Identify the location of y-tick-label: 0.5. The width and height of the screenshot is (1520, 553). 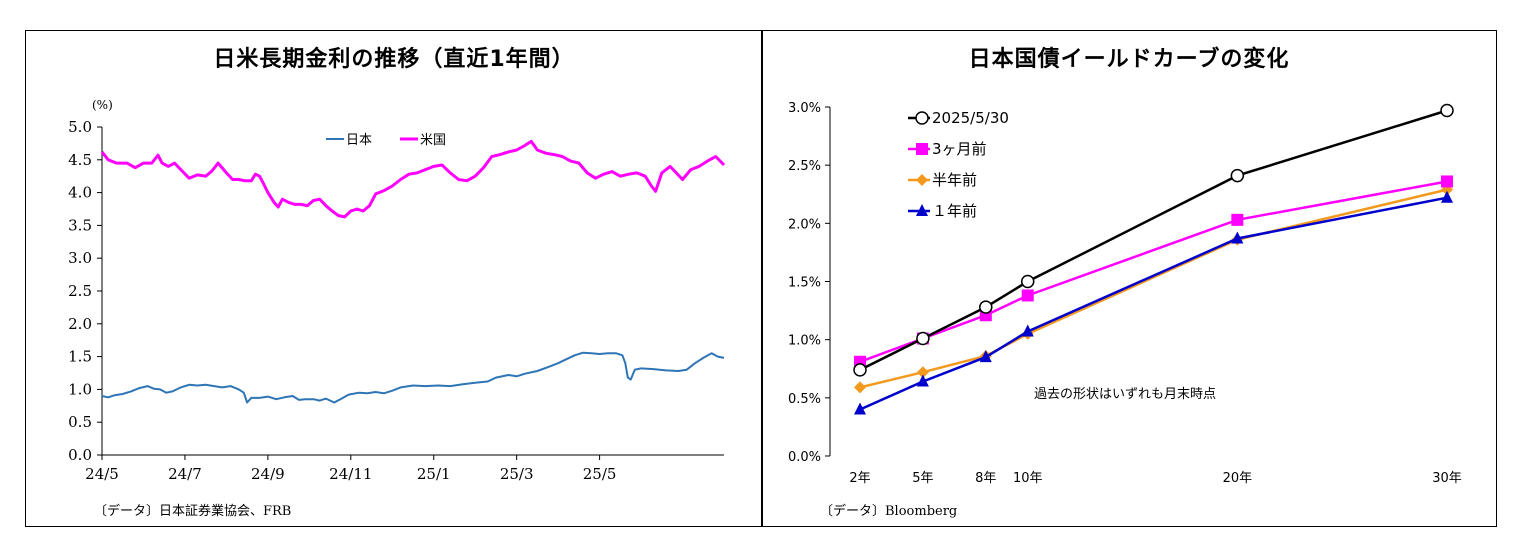
(80, 422).